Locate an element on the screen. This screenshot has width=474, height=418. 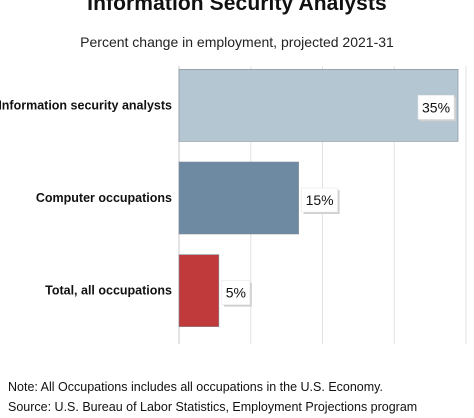
data-label: 5% is located at coordinates (236, 293).